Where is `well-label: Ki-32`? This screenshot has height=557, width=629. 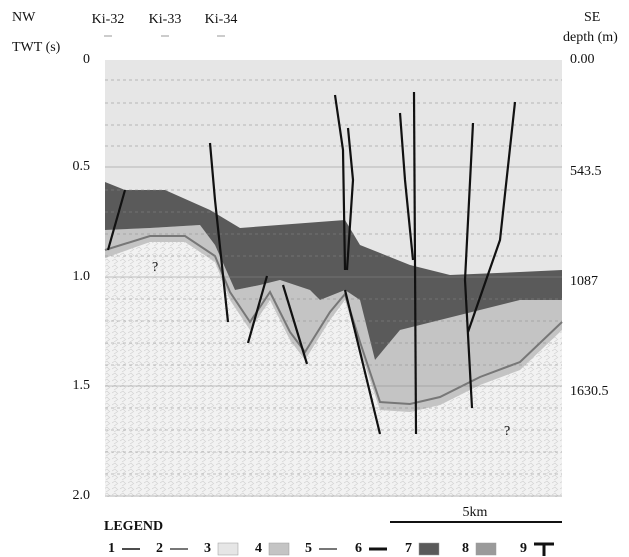
well-label: Ki-32 is located at coordinates (108, 19).